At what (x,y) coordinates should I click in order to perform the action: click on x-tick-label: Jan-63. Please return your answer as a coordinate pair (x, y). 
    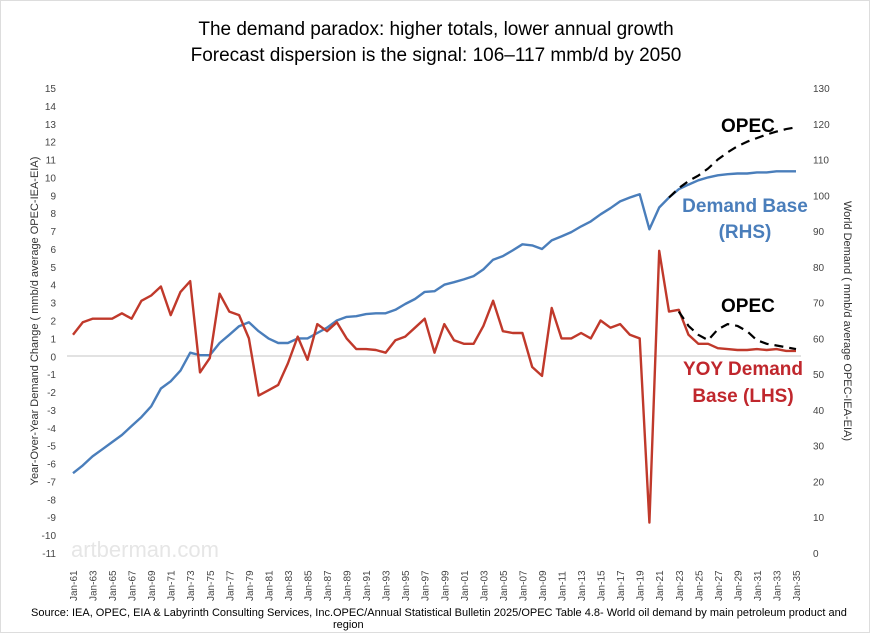
    Looking at the image, I should click on (94, 585).